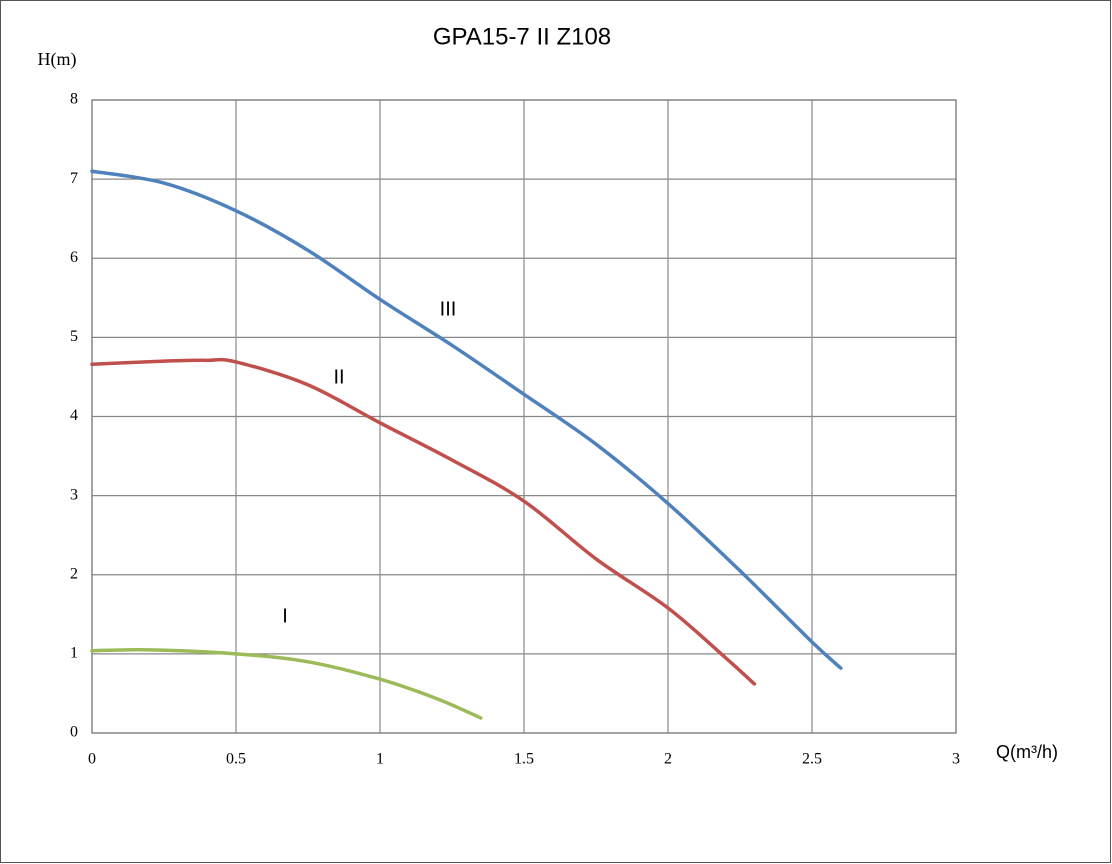  What do you see at coordinates (74, 415) in the screenshot?
I see `y-tick-label: 4` at bounding box center [74, 415].